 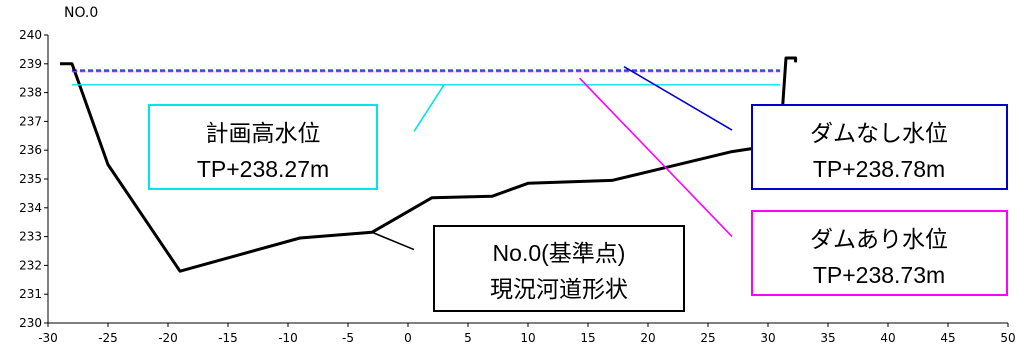 I want to click on annotation-with-dam-line1: ダムあり水位, so click(x=879, y=239).